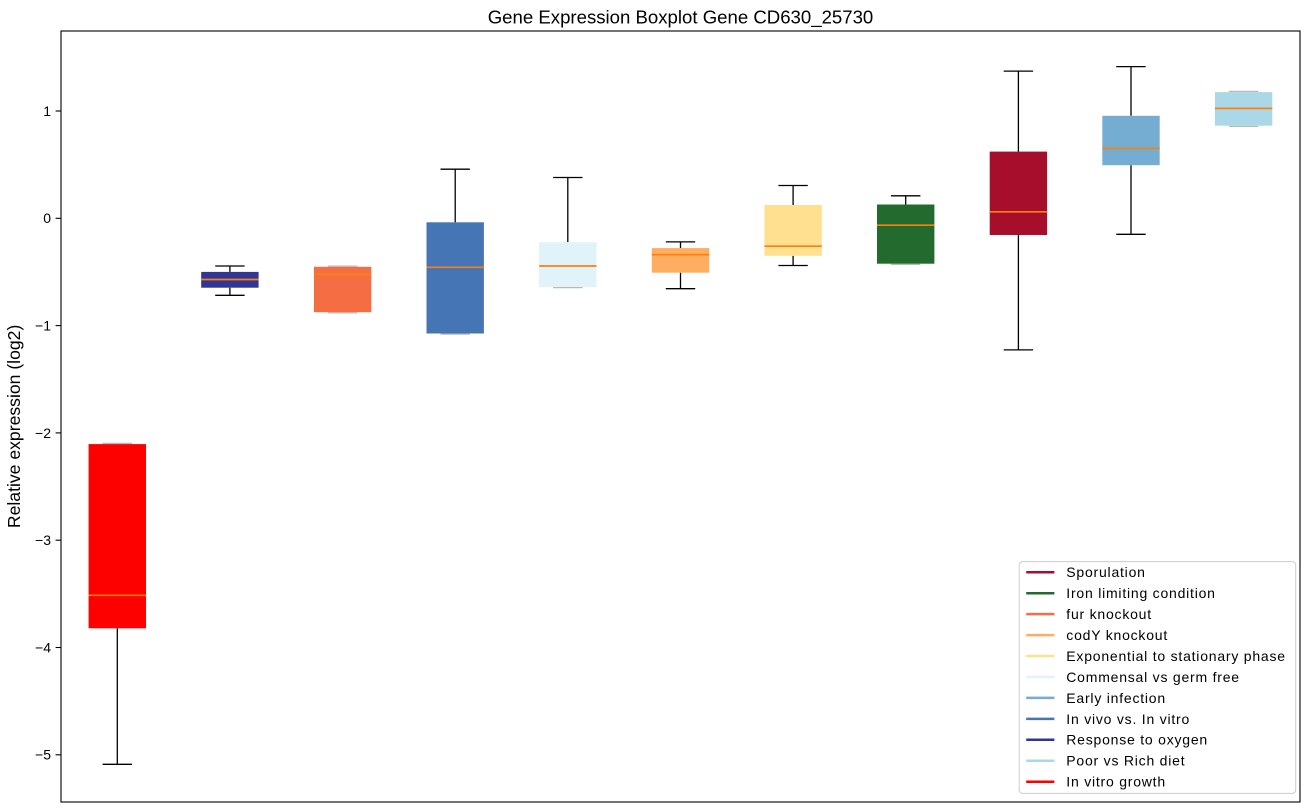 This screenshot has width=1309, height=812. I want to click on svg-text: Early infection, so click(1116, 698).